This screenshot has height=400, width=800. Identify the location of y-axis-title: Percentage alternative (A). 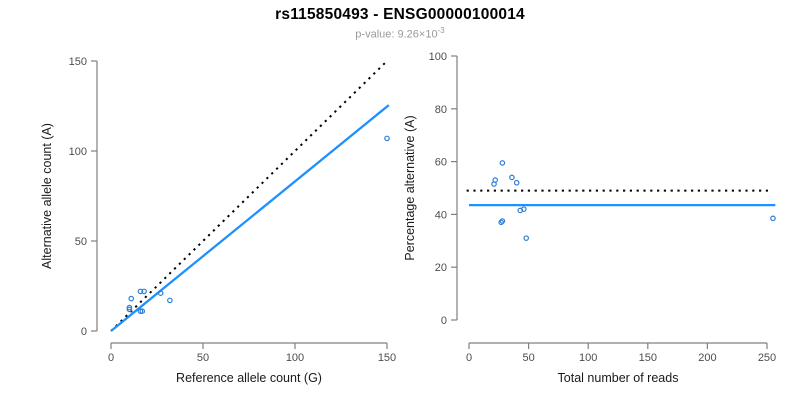
(410, 187).